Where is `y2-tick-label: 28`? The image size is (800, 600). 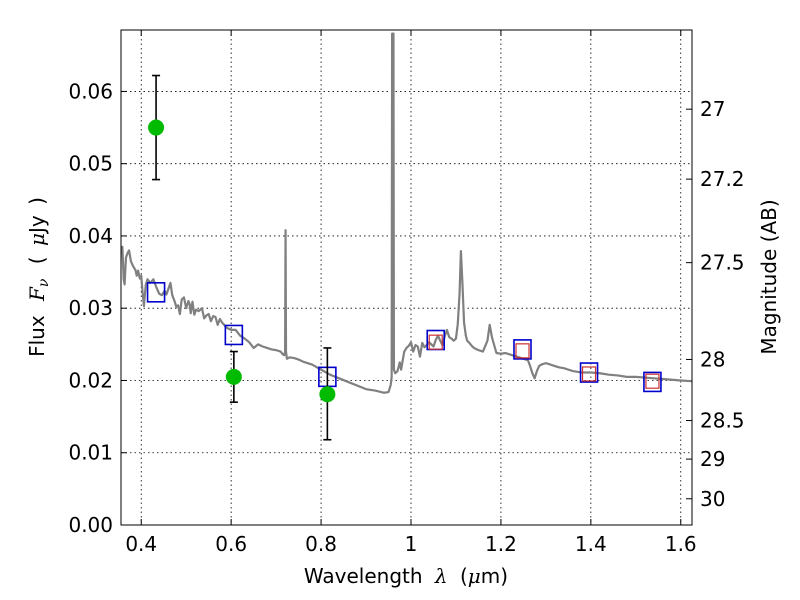 y2-tick-label: 28 is located at coordinates (712, 359).